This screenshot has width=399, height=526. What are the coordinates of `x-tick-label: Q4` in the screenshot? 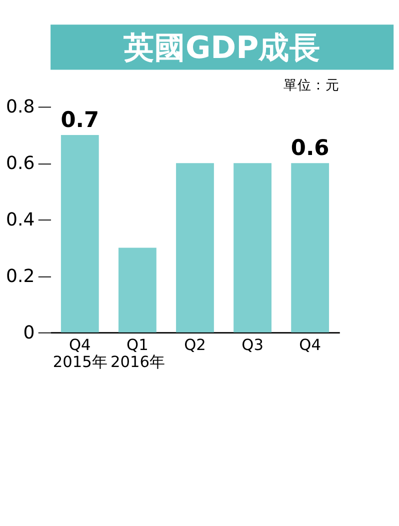 It's located at (310, 345).